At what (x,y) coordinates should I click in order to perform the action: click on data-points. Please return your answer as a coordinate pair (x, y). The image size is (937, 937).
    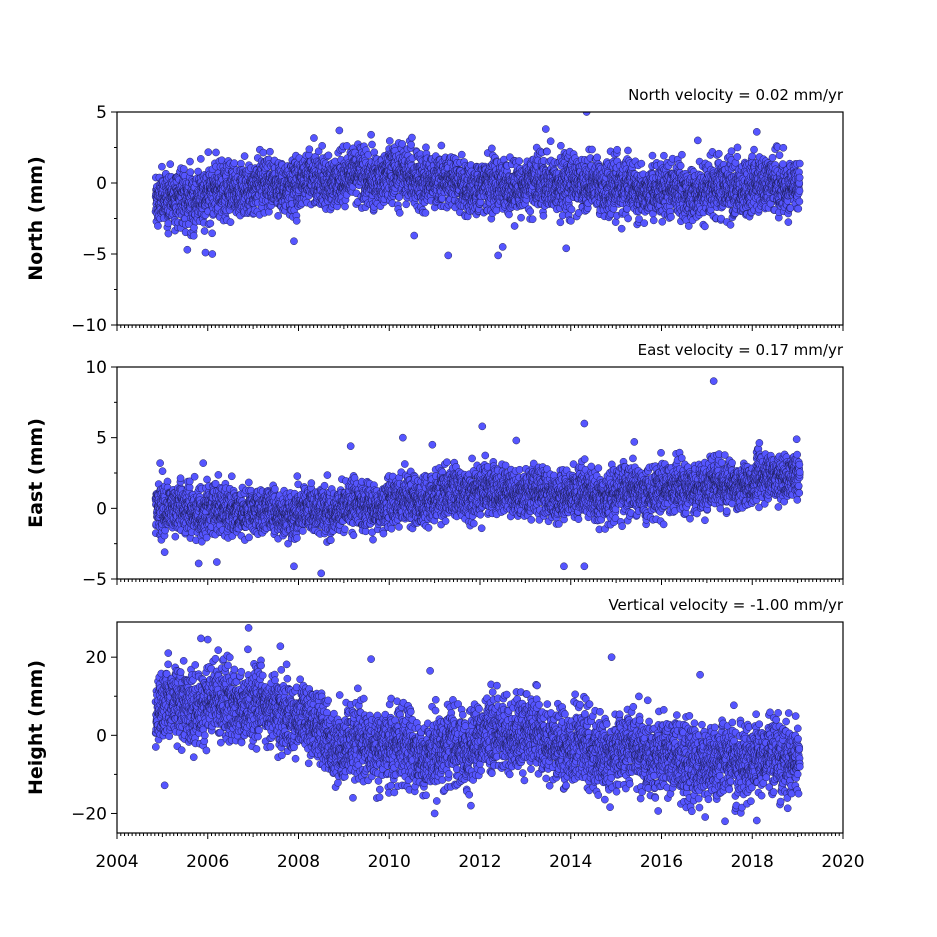
    Looking at the image, I should click on (477, 186).